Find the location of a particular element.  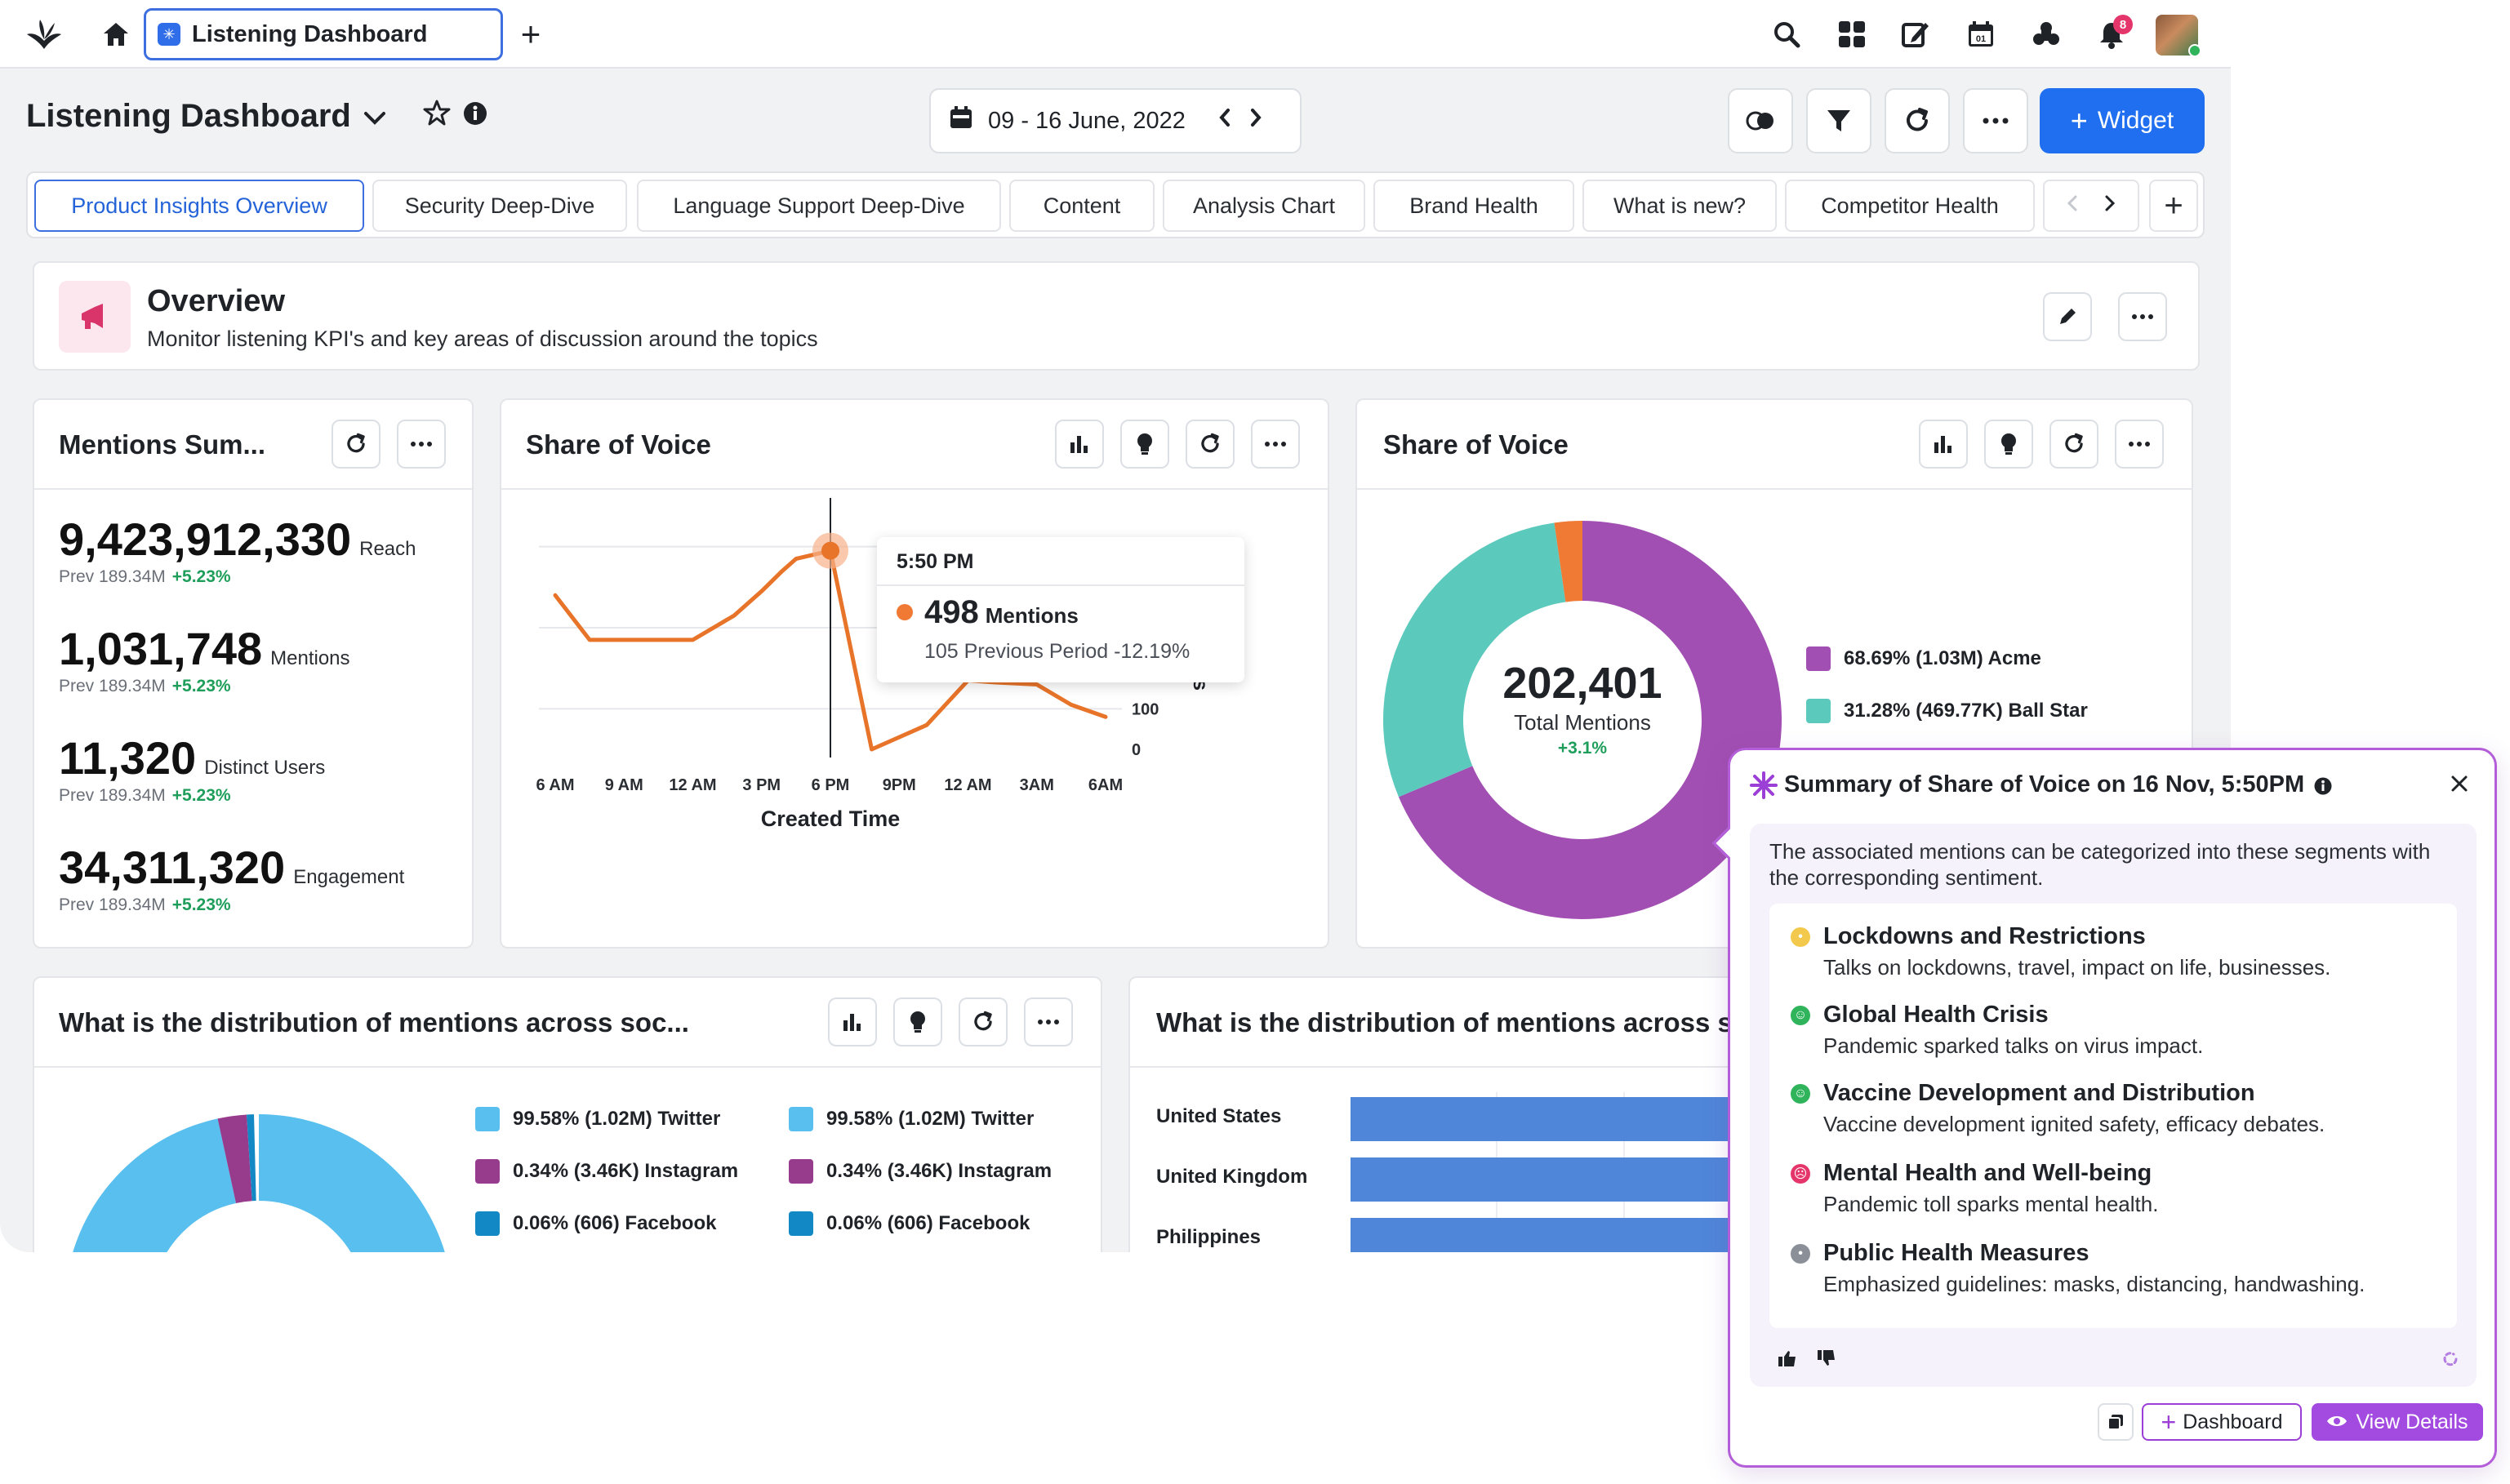

tab-analysis-chart: Analysis Chart is located at coordinates (1264, 206).